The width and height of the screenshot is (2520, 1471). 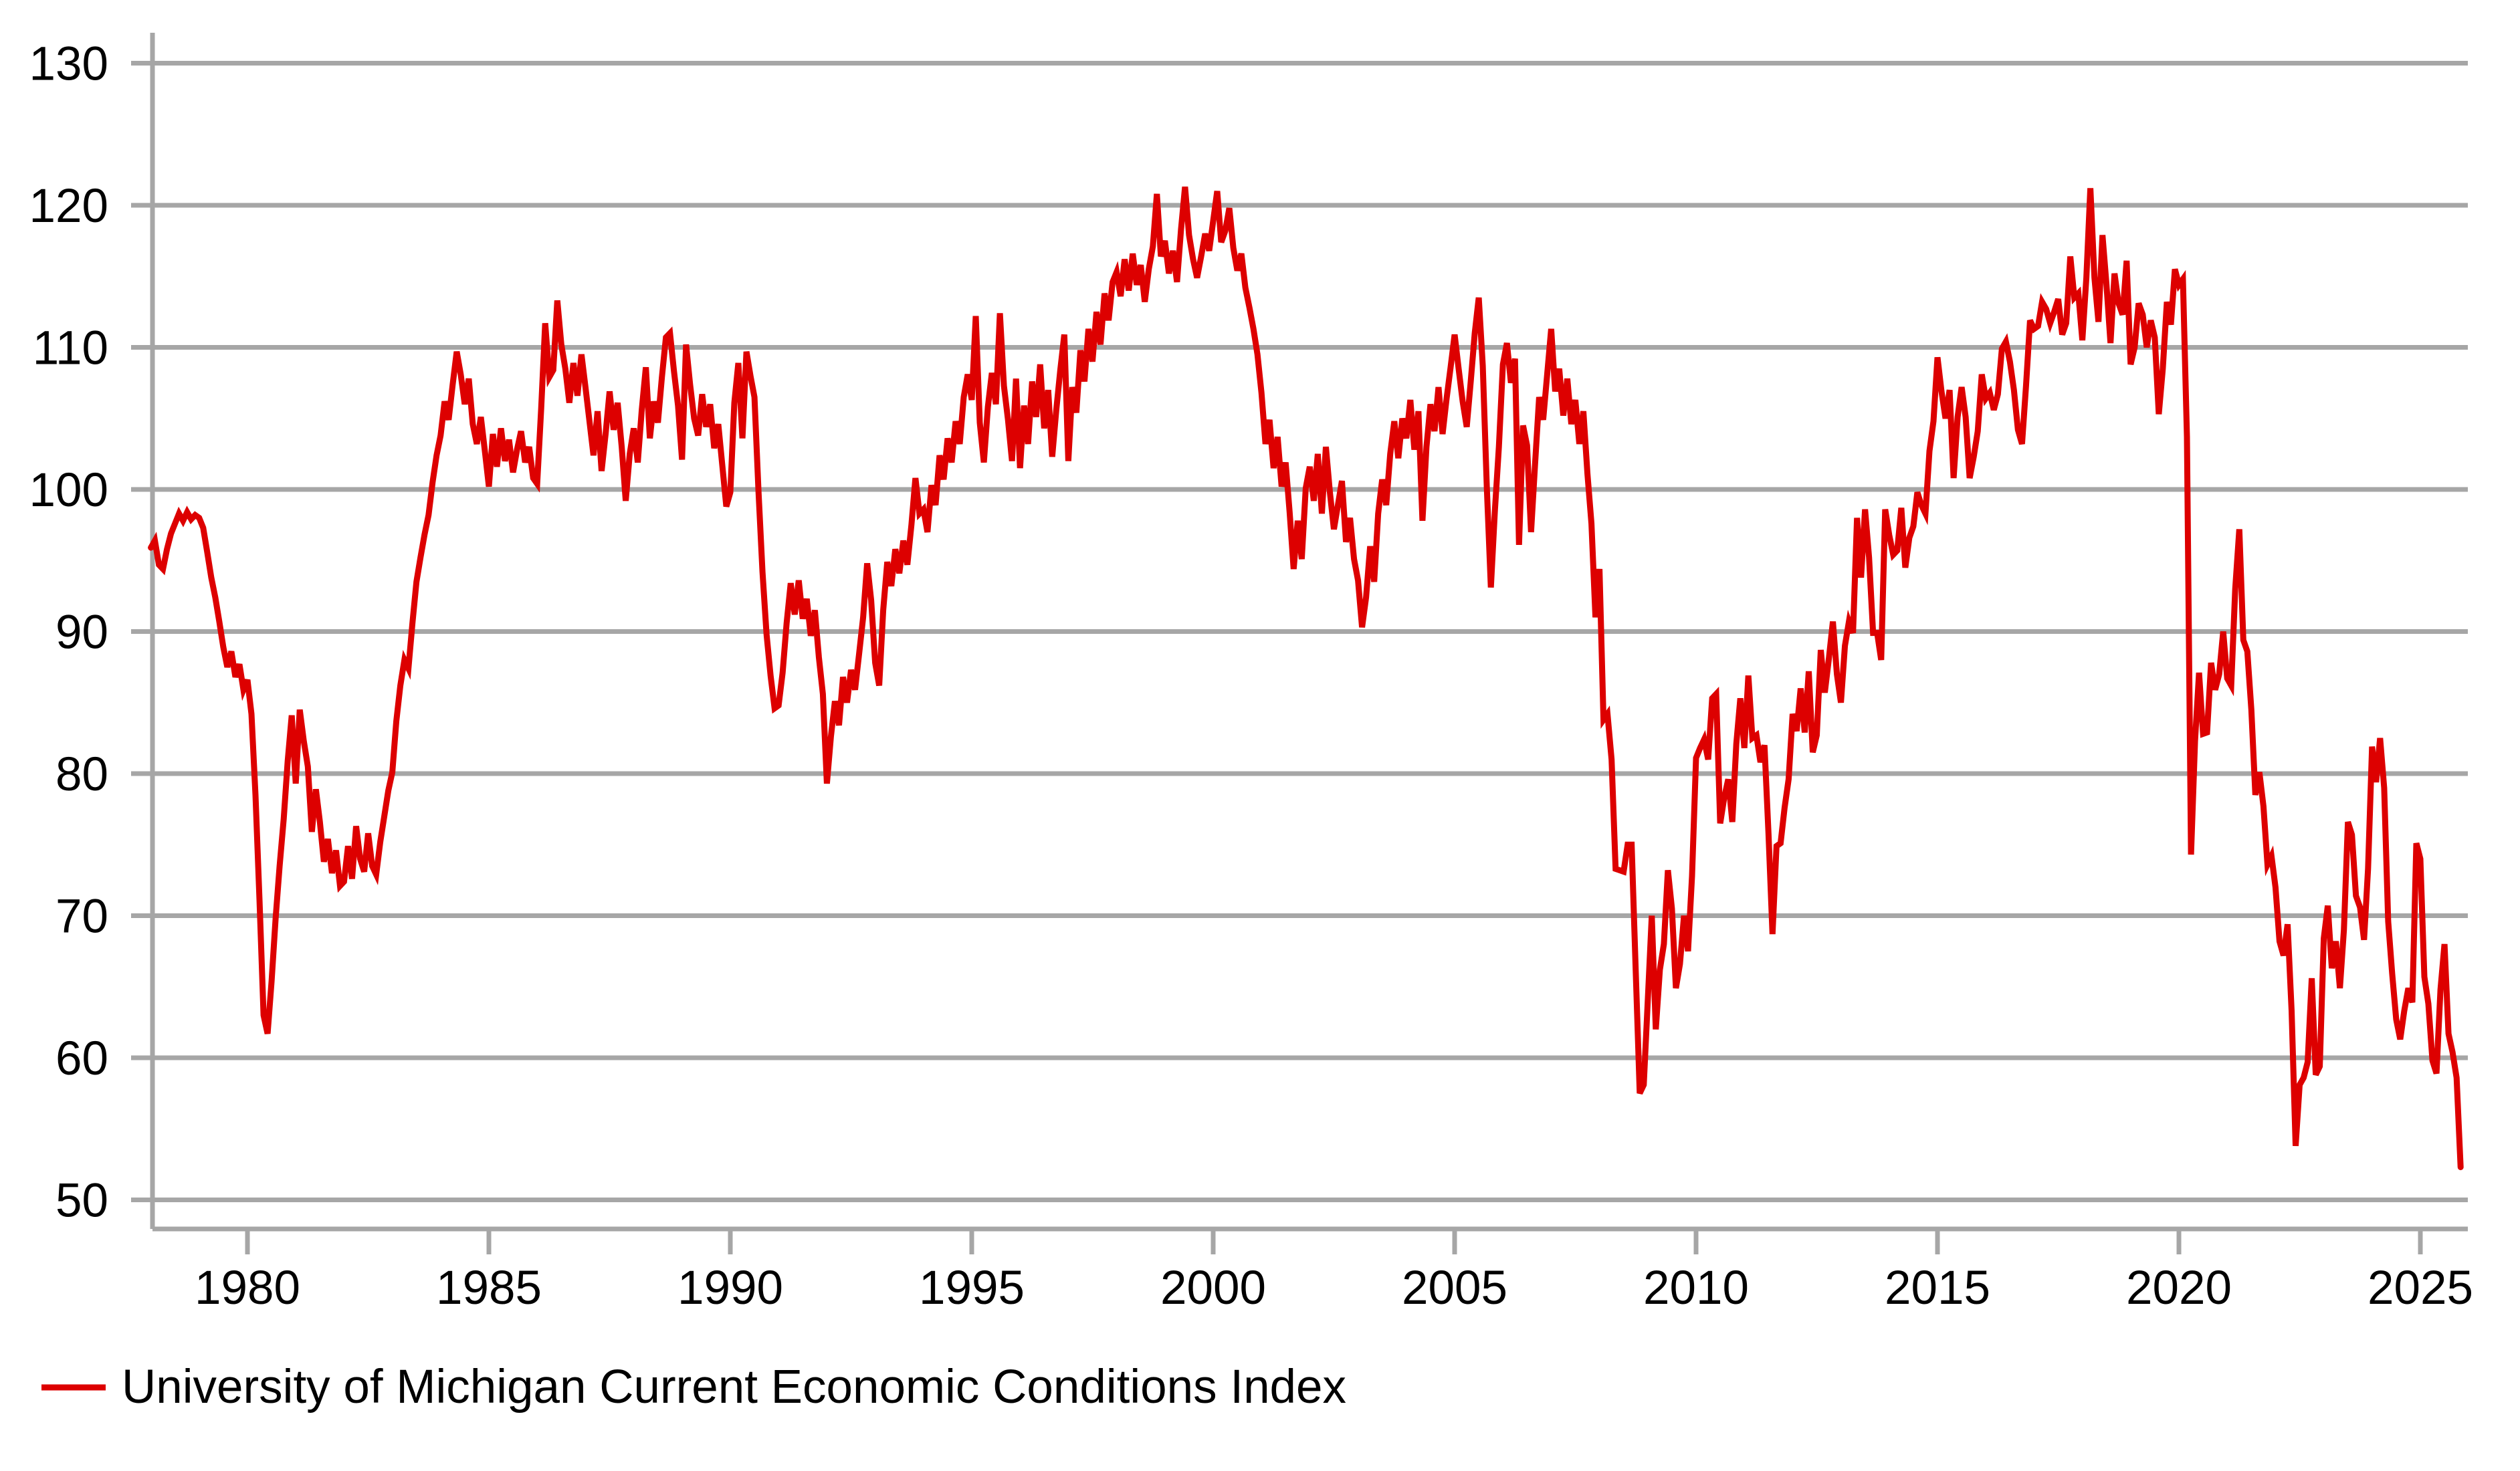 What do you see at coordinates (247, 1288) in the screenshot?
I see `x-tick-label-1980: 1980` at bounding box center [247, 1288].